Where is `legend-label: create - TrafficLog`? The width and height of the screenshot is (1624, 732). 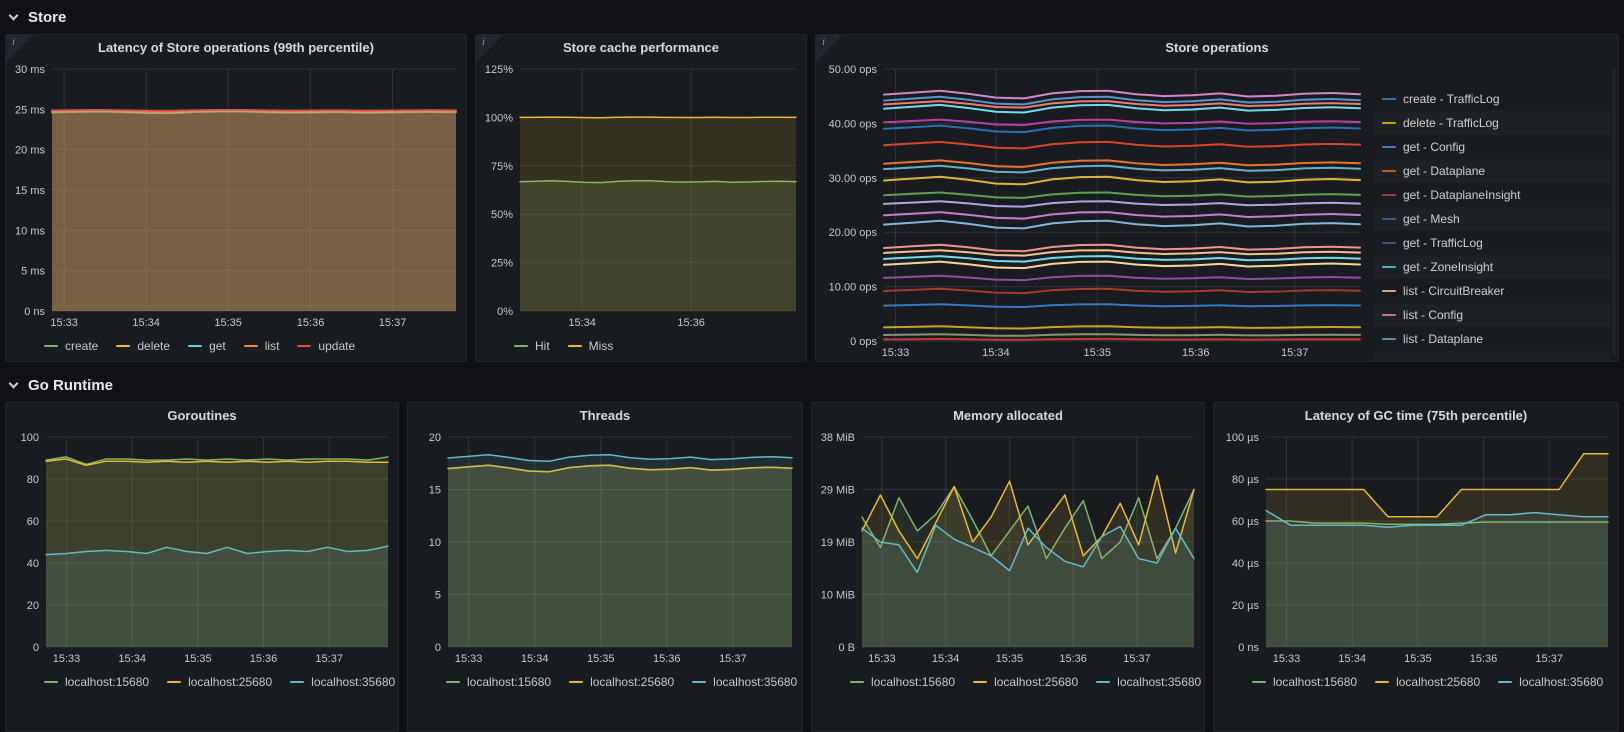 legend-label: create - TrafficLog is located at coordinates (1451, 99).